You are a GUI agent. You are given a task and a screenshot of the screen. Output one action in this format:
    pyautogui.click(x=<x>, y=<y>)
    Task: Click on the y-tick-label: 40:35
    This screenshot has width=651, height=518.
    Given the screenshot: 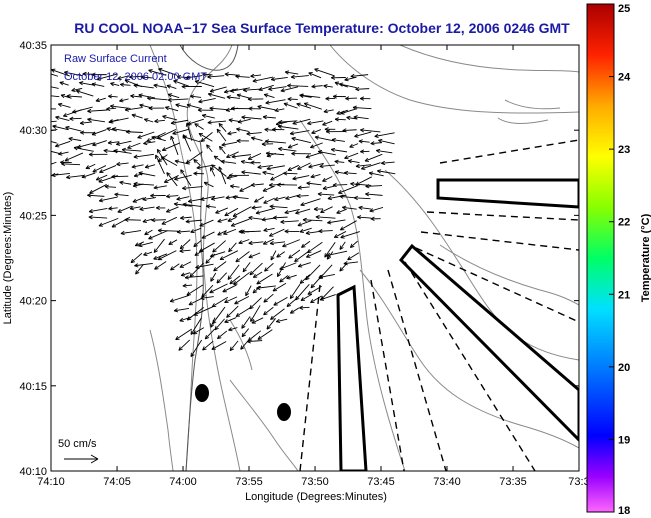 What is the action you would take?
    pyautogui.click(x=33, y=46)
    